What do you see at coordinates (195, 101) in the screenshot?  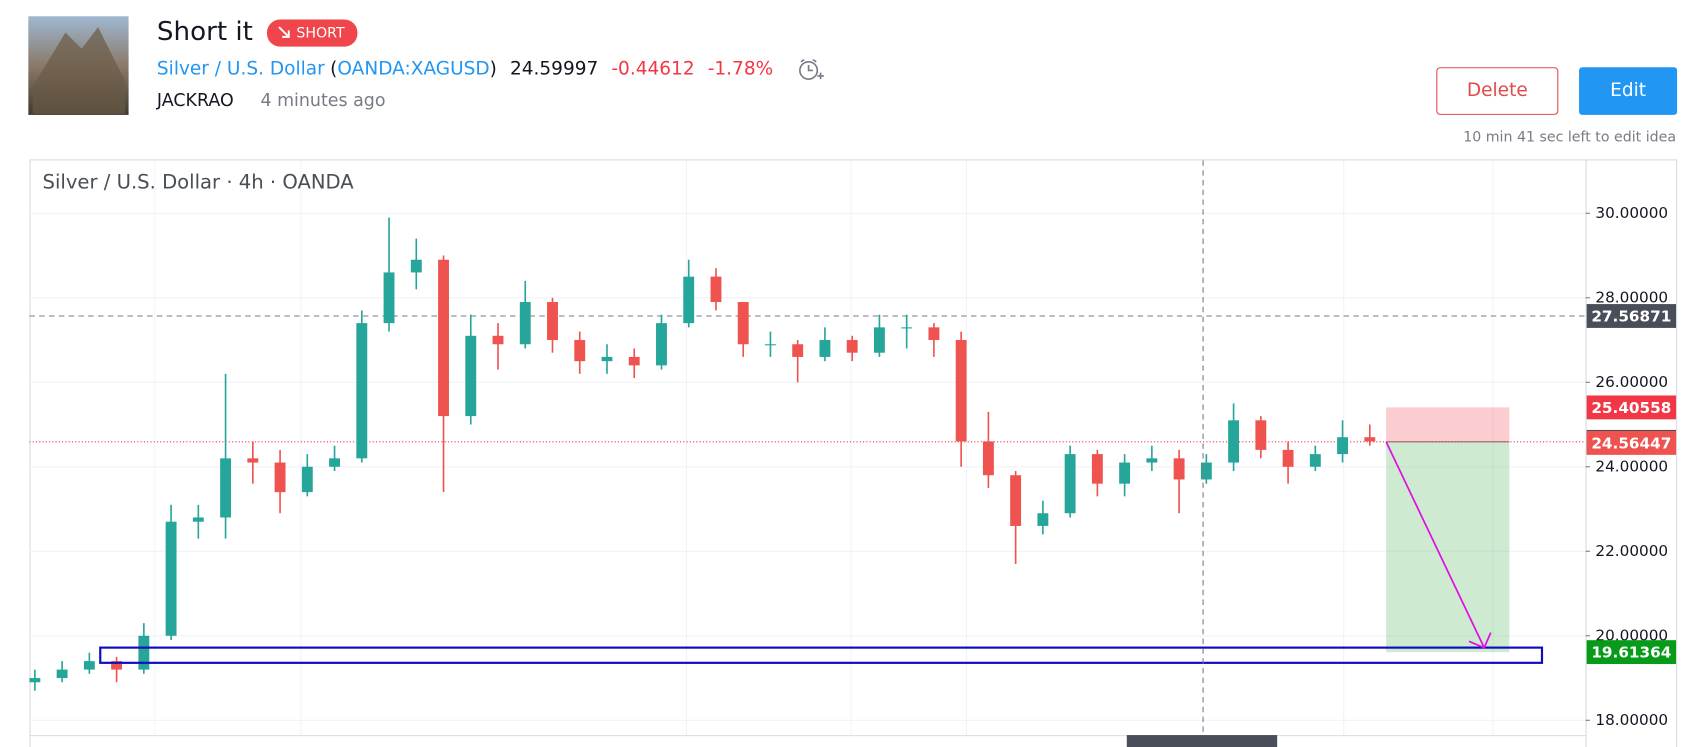 I see `author: JACKRAO` at bounding box center [195, 101].